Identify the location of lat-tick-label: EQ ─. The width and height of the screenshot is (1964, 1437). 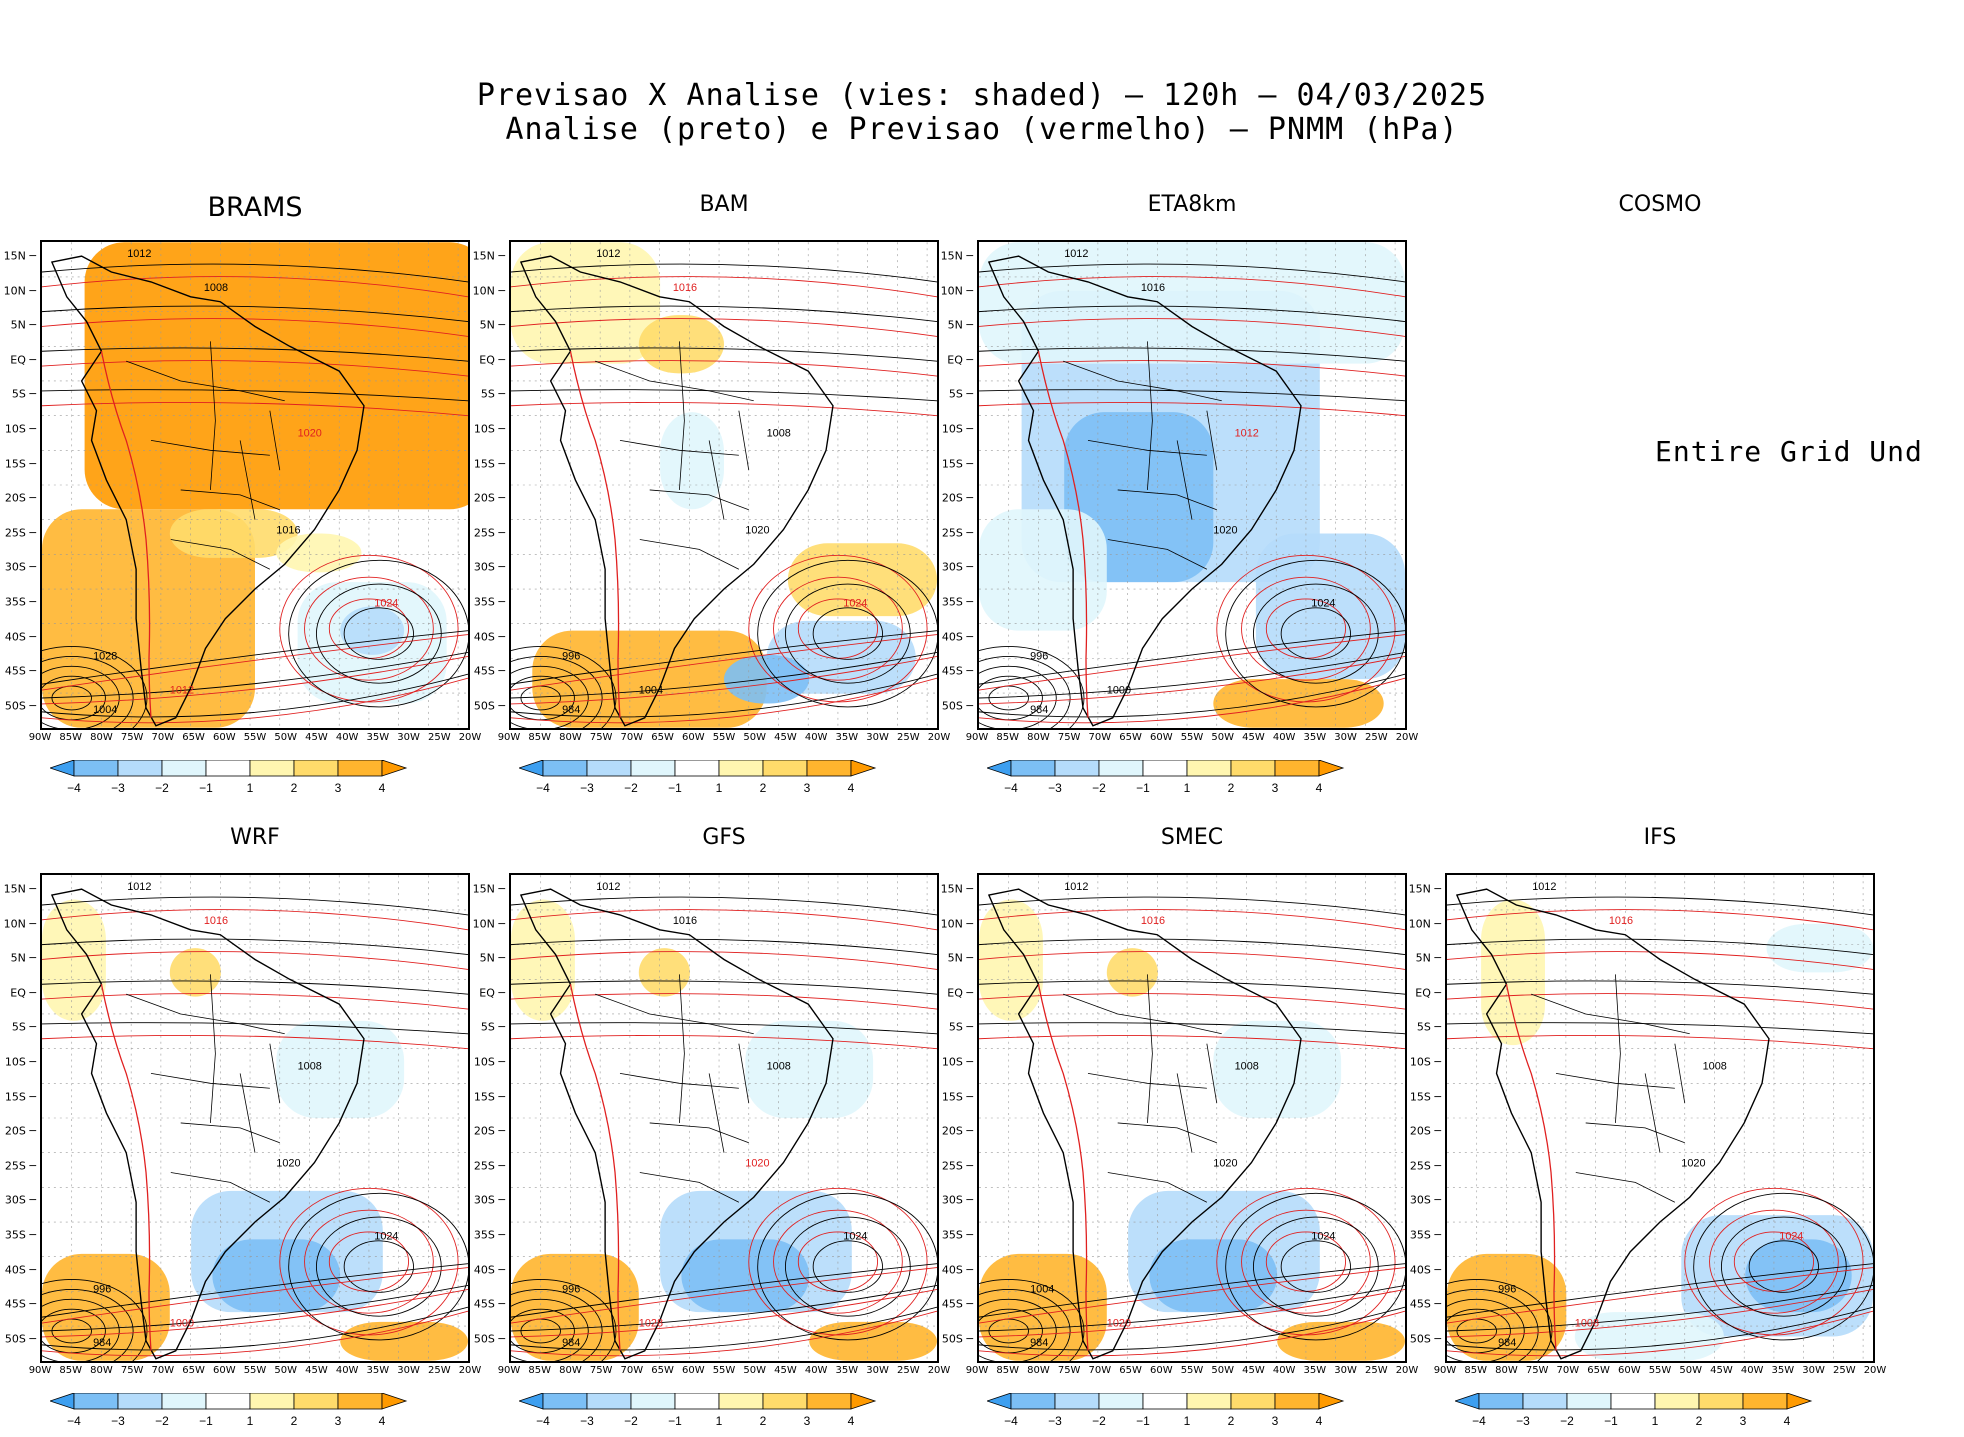
(23, 993).